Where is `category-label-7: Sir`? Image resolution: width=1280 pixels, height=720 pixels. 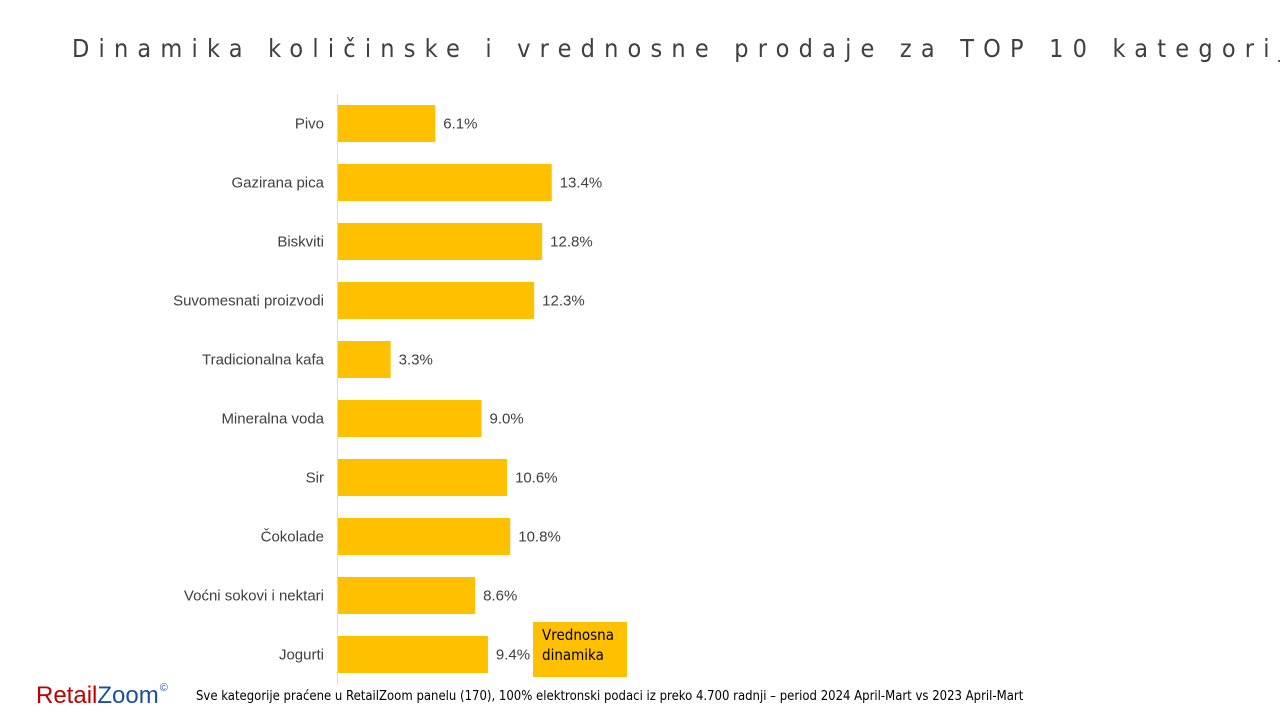
category-label-7: Sir is located at coordinates (315, 478).